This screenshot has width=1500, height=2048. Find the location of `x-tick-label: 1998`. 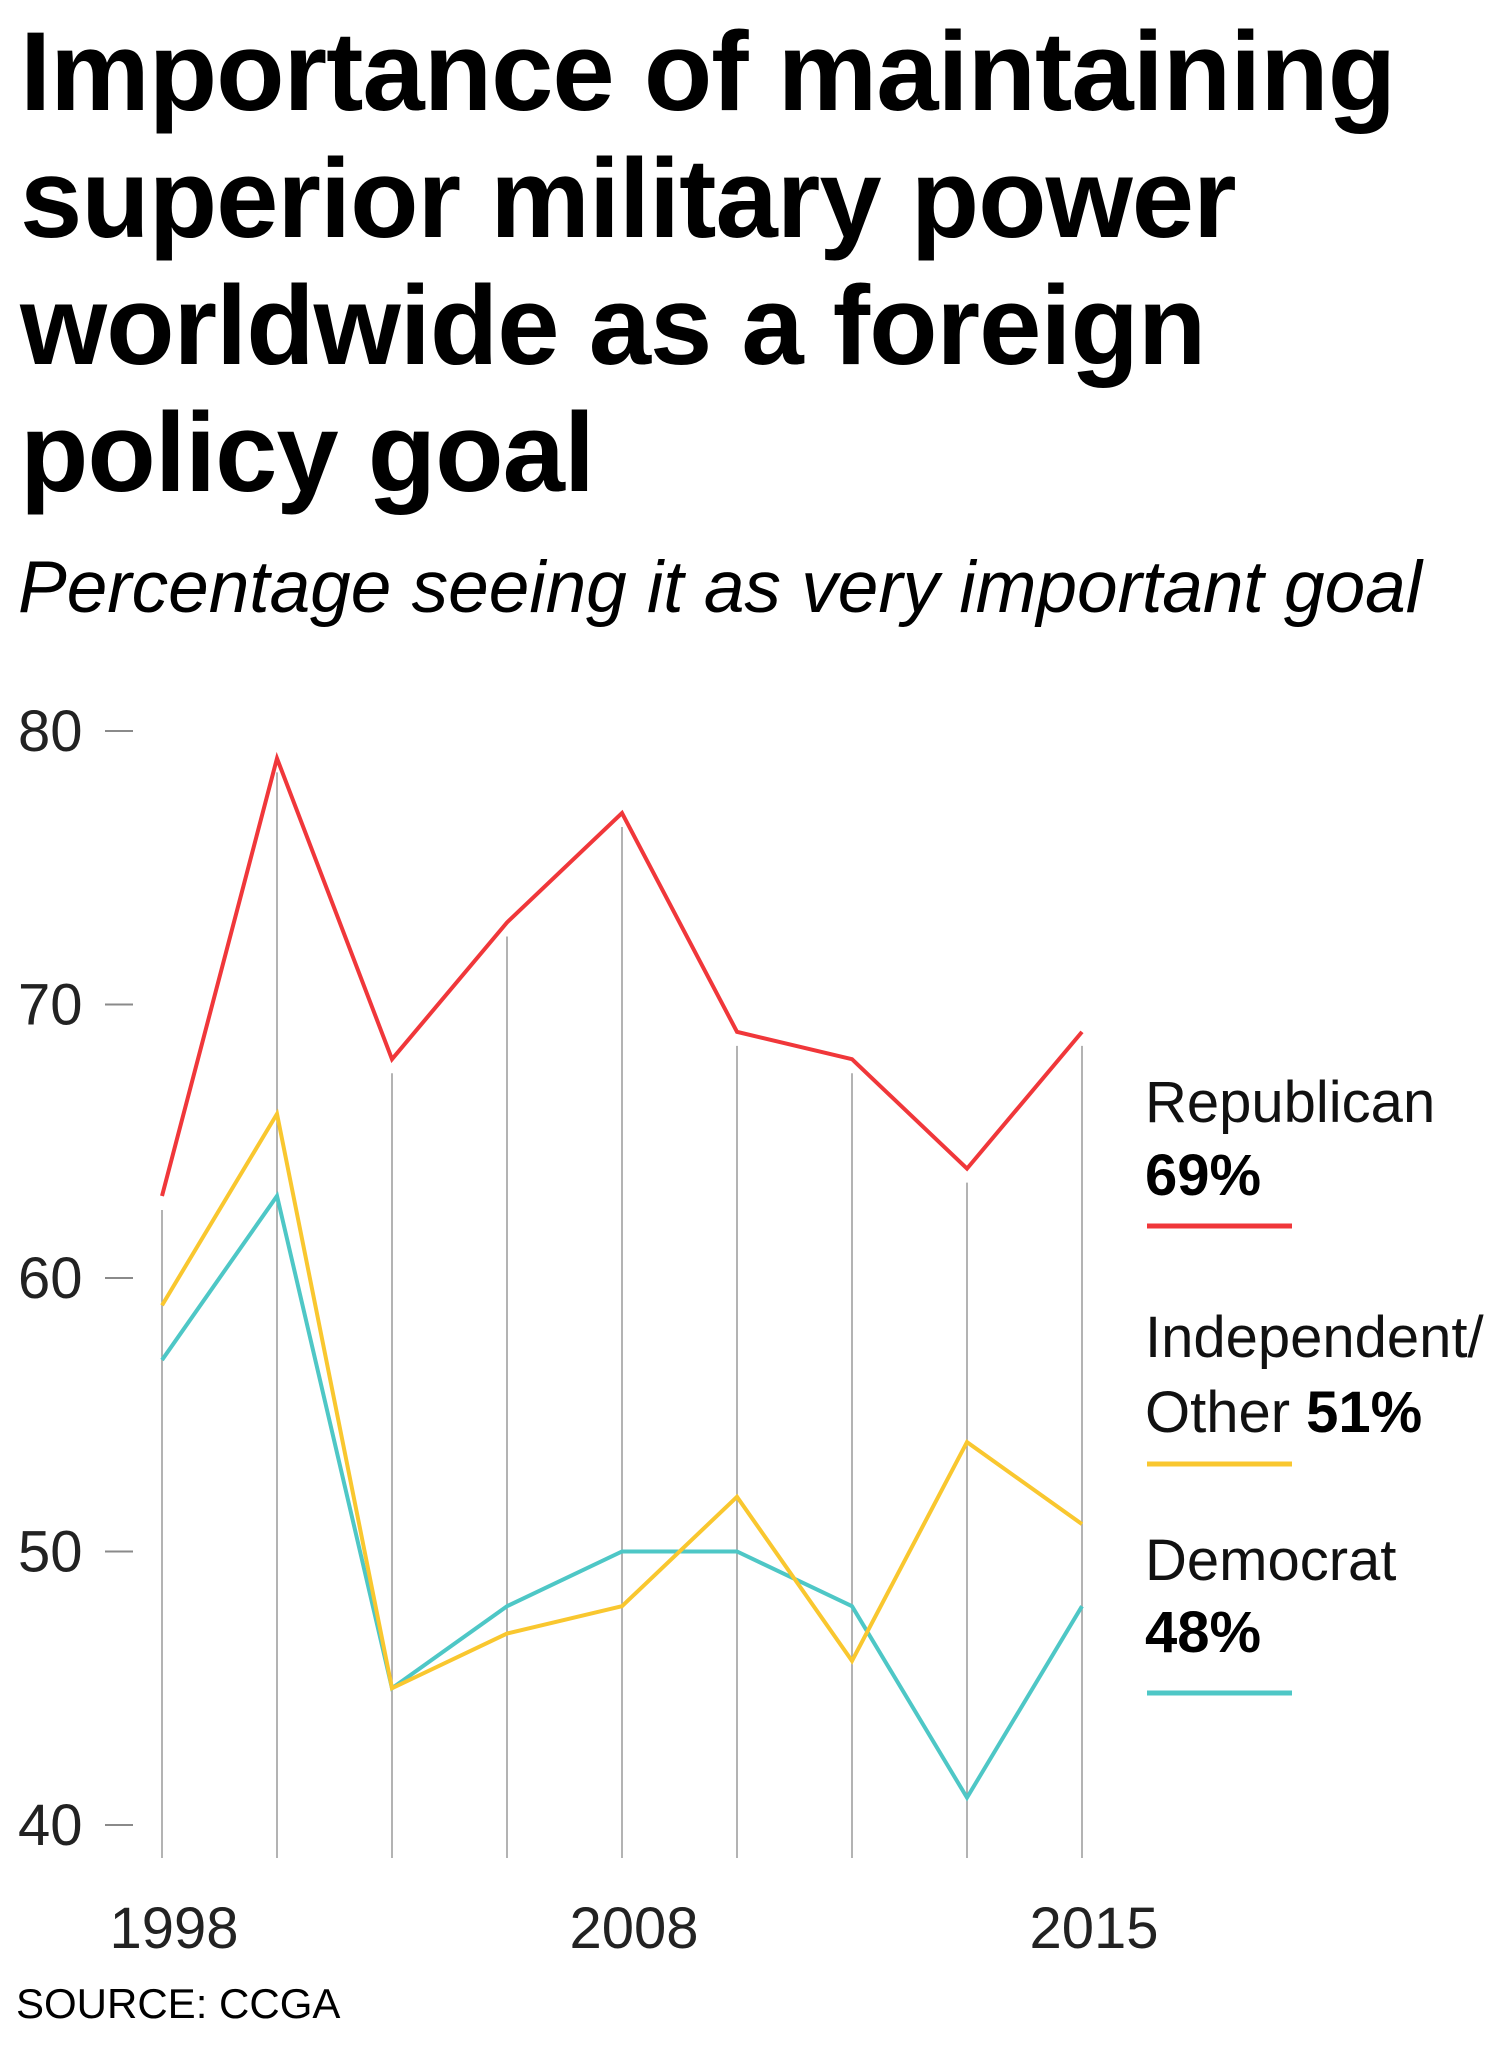

x-tick-label: 1998 is located at coordinates (173, 1928).